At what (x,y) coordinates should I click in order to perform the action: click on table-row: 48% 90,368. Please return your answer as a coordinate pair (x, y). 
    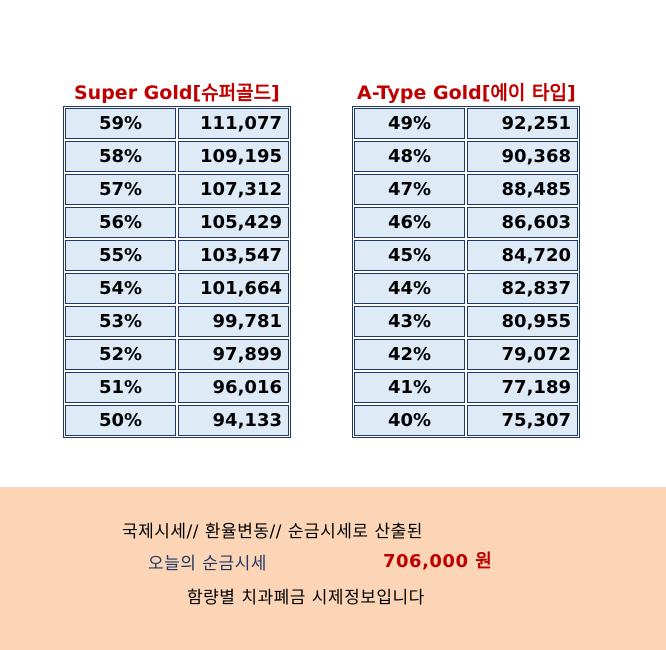
    Looking at the image, I should click on (466, 156).